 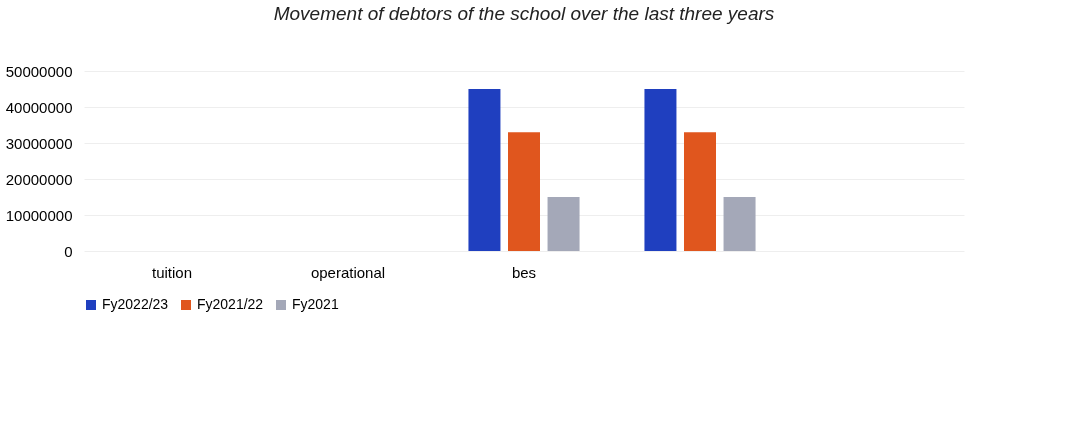 What do you see at coordinates (39, 143) in the screenshot?
I see `y-tick-label: 30000000` at bounding box center [39, 143].